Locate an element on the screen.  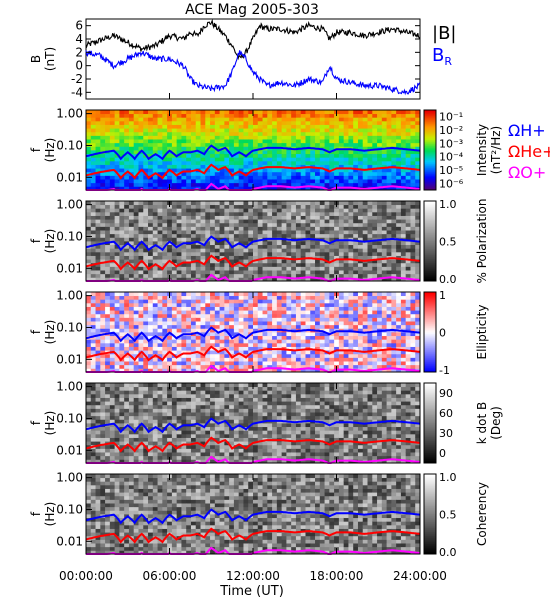
colorbar-tick-label: 10⁻³ is located at coordinates (451, 143).